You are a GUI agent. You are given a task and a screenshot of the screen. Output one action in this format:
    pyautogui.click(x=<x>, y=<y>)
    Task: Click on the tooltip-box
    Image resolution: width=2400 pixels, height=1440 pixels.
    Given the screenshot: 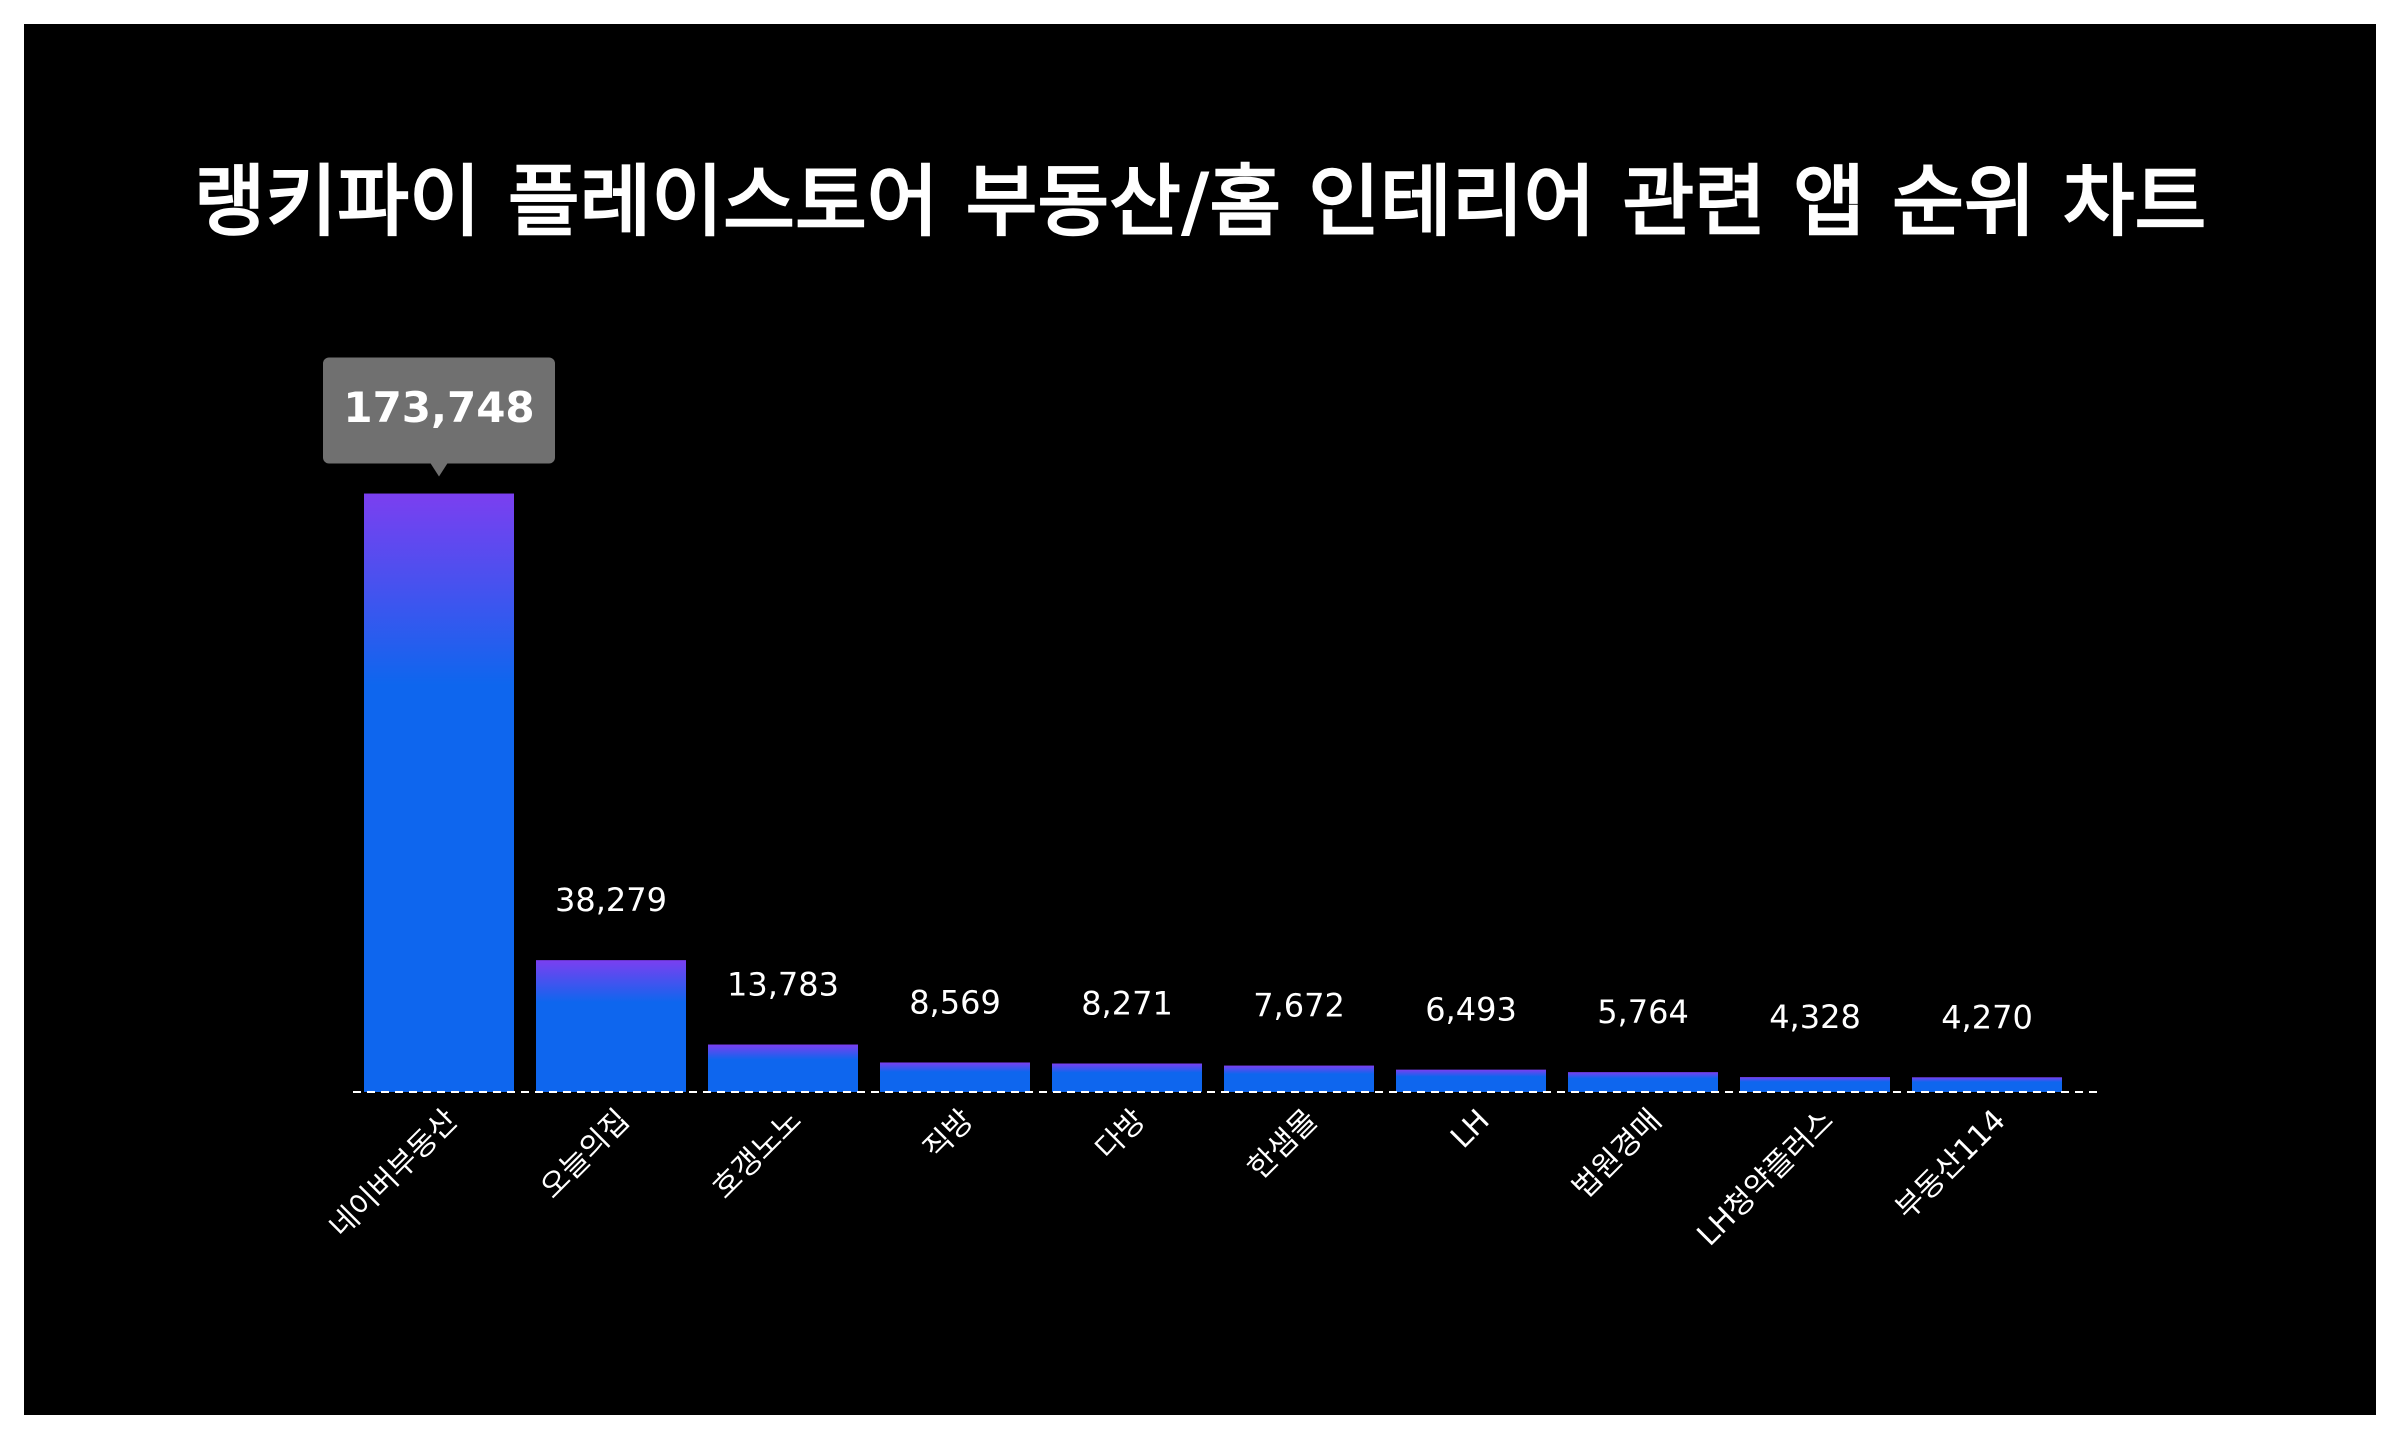 What is the action you would take?
    pyautogui.click(x=439, y=410)
    